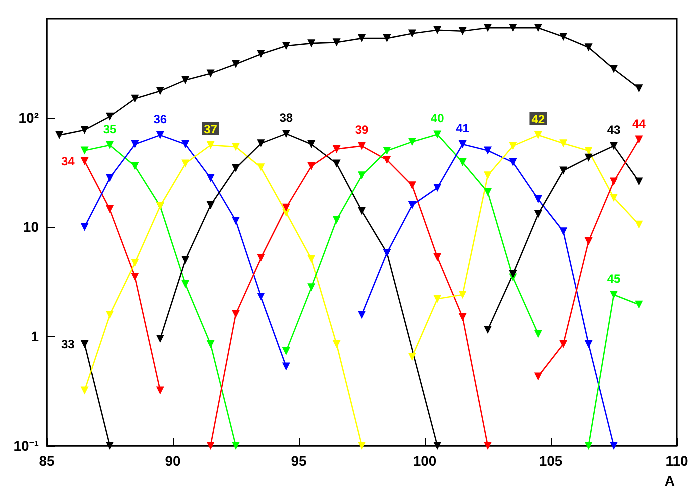  Describe the element at coordinates (463, 129) in the screenshot. I see `series-label: 41` at that location.